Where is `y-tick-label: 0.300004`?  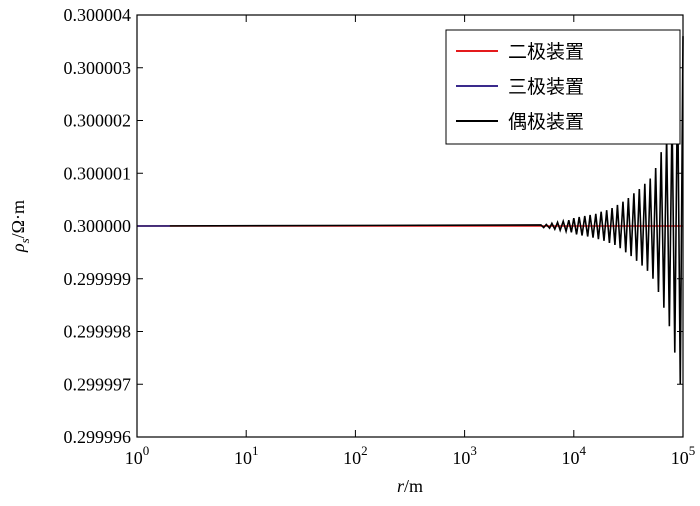
y-tick-label: 0.300004 is located at coordinates (98, 15).